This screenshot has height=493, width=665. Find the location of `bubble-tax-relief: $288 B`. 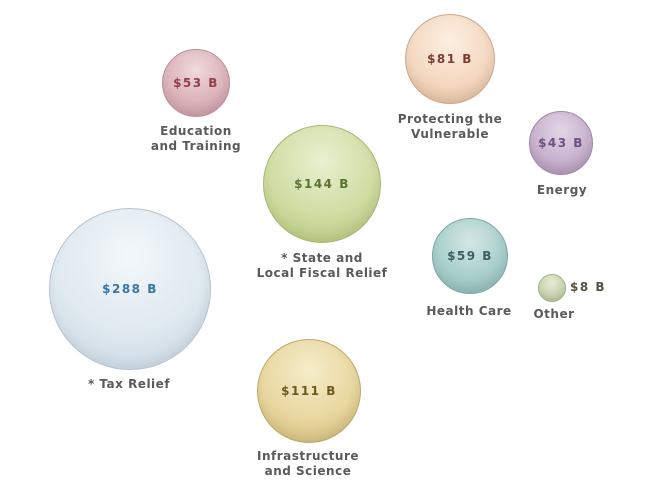

bubble-tax-relief: $288 B is located at coordinates (130, 289).